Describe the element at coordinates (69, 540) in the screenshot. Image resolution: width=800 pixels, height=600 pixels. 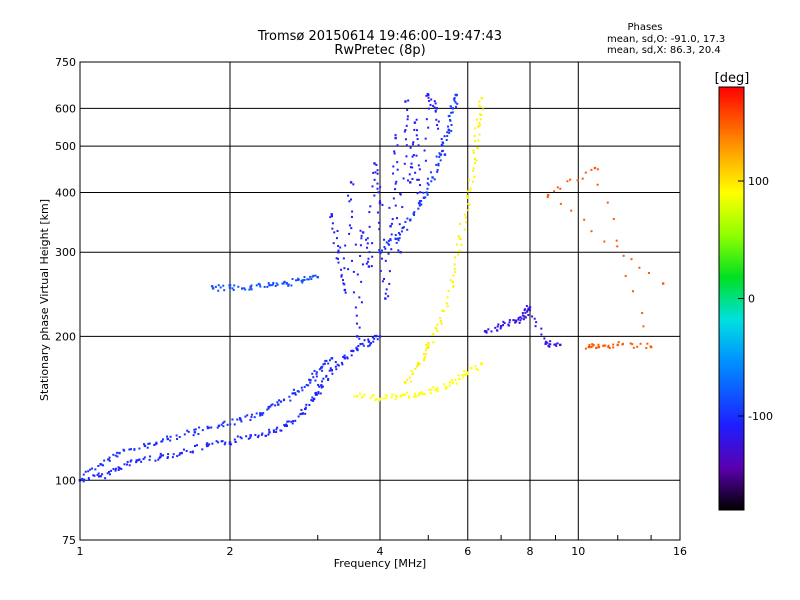
I see `y-tick-label: 75` at that location.